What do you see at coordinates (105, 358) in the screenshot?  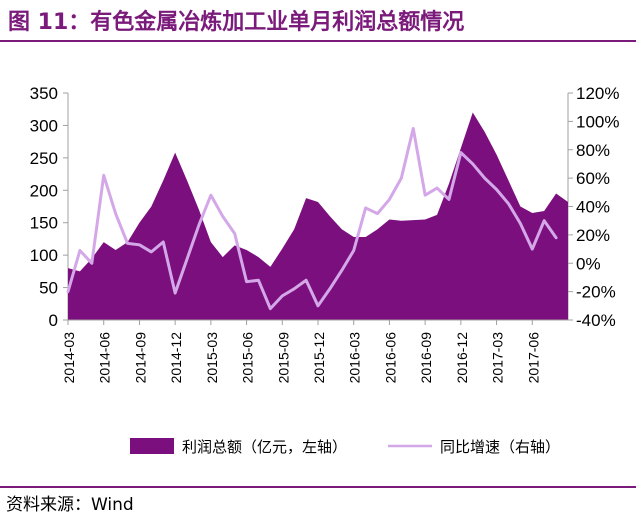 I see `x-tick-label: 2014-06` at bounding box center [105, 358].